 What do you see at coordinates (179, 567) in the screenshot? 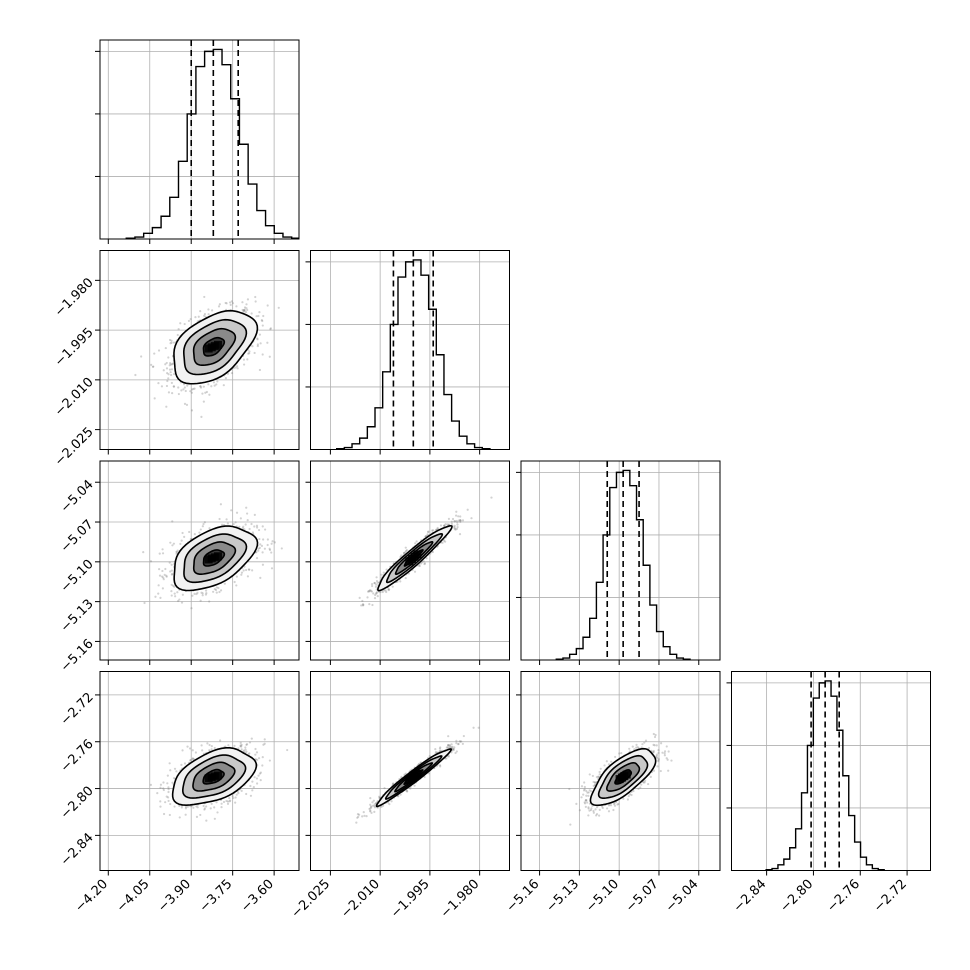
I see `panel-2-0: −5.16−5.13−5.10−5.07−5.04` at bounding box center [179, 567].